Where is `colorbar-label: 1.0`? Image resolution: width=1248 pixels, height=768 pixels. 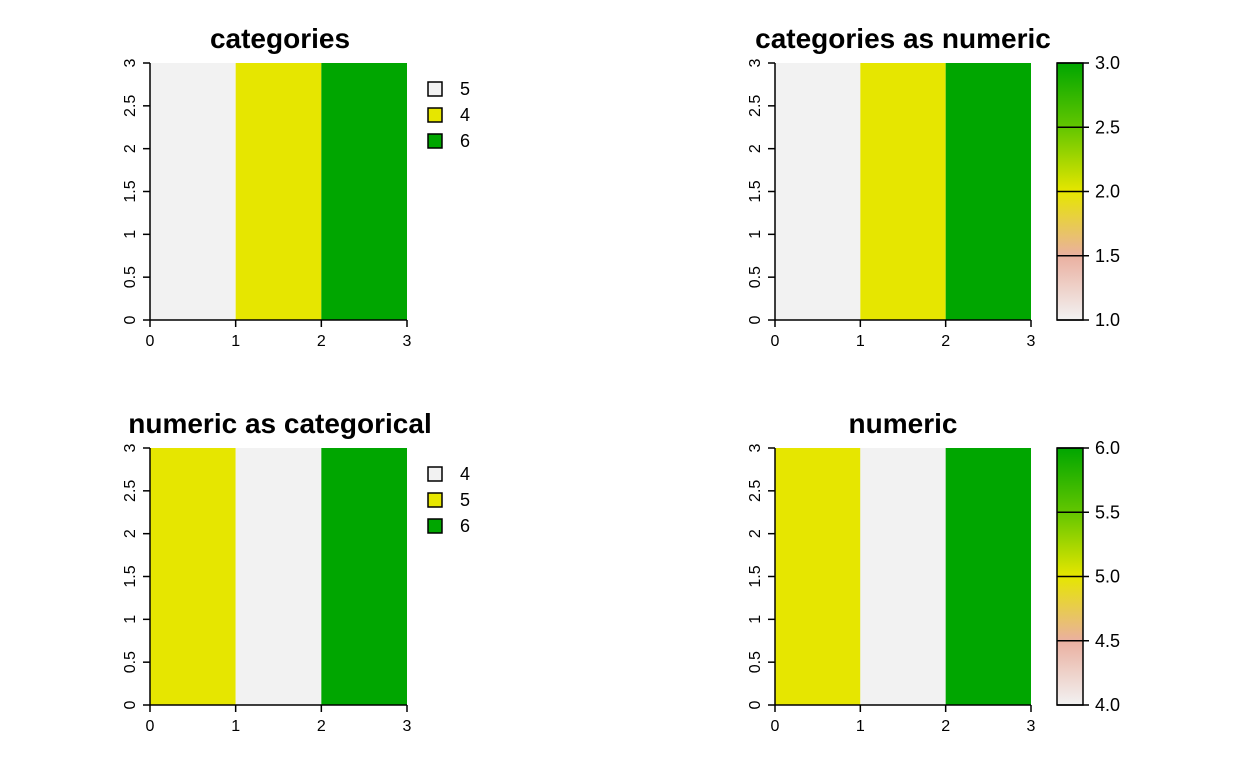
colorbar-label: 1.0 is located at coordinates (1107, 320).